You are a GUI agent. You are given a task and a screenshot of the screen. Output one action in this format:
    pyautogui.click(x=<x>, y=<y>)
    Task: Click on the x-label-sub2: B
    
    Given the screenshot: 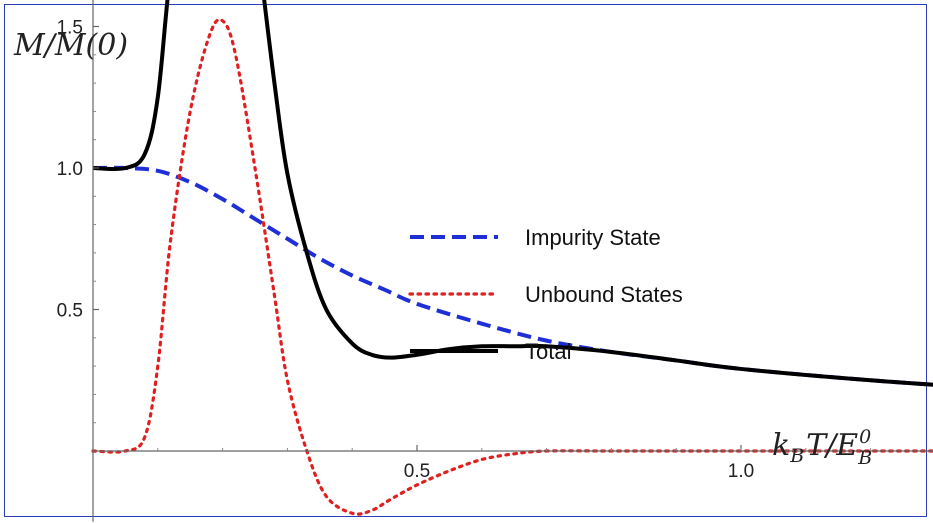 What is the action you would take?
    pyautogui.click(x=864, y=458)
    